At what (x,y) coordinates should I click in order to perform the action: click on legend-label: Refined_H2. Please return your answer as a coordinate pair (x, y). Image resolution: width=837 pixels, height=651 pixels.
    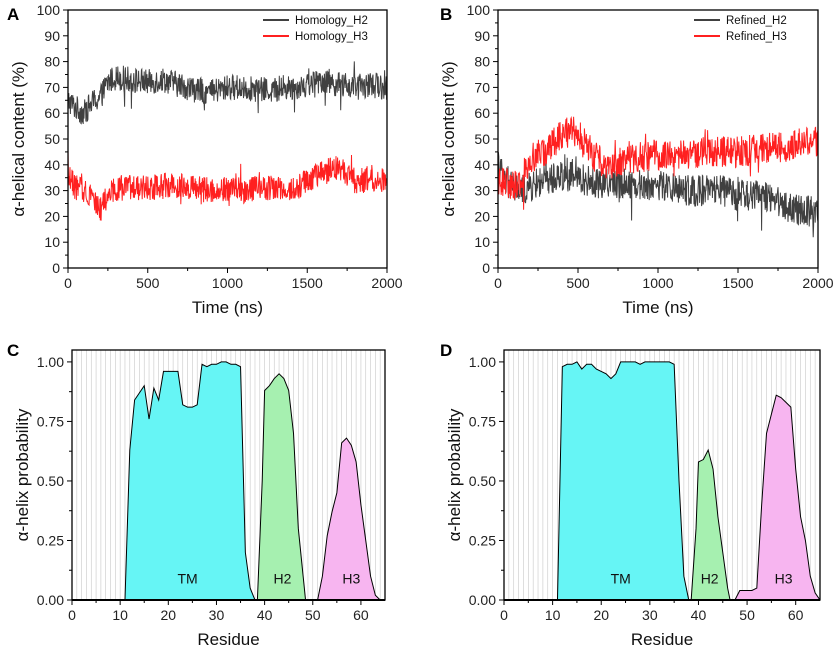
    Looking at the image, I should click on (756, 21).